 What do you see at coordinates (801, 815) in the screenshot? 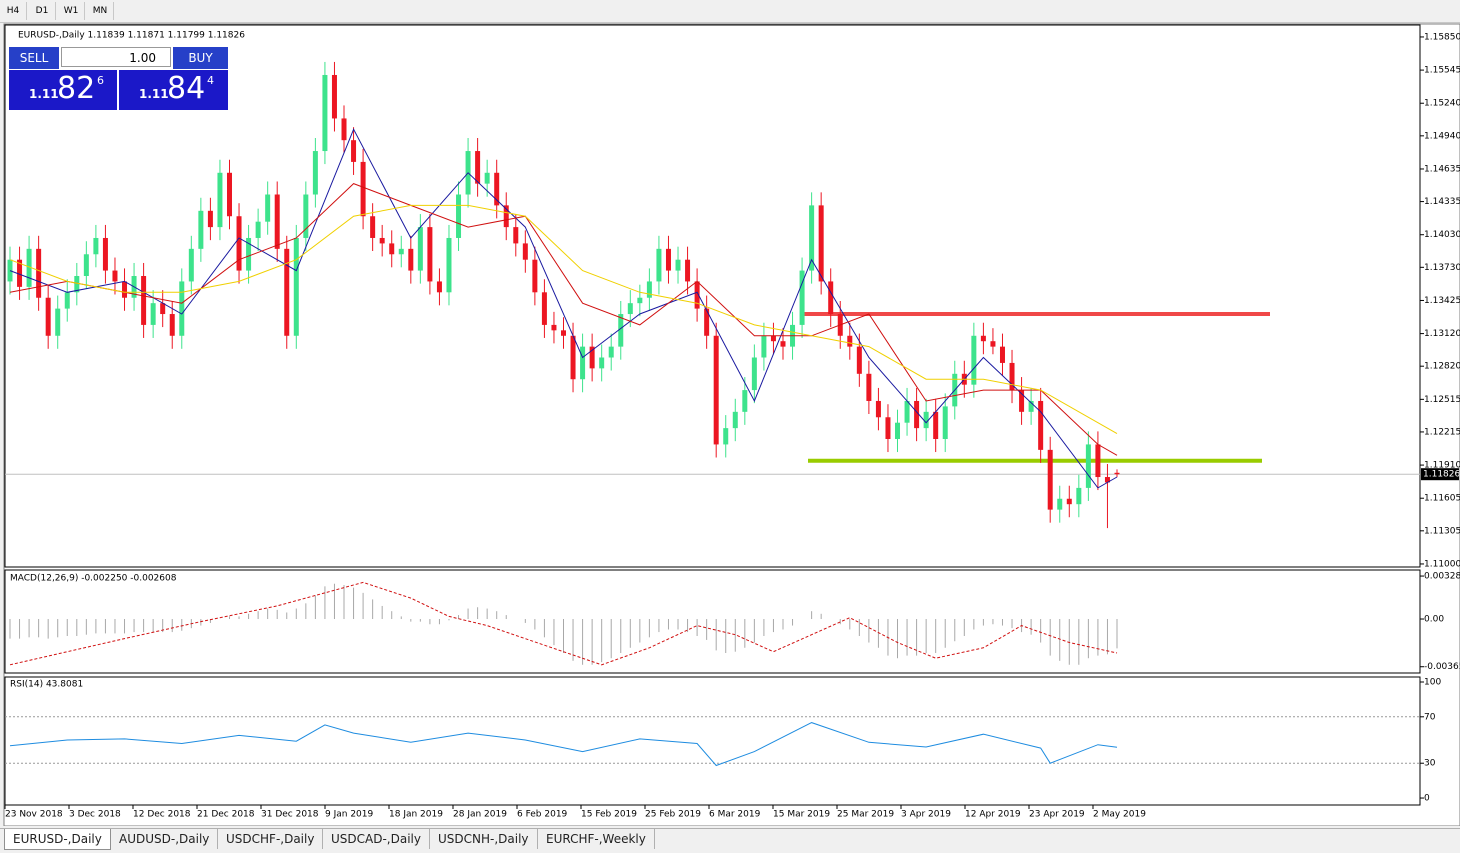
I see `x-tick-label: 15 Mar 2019` at bounding box center [801, 815].